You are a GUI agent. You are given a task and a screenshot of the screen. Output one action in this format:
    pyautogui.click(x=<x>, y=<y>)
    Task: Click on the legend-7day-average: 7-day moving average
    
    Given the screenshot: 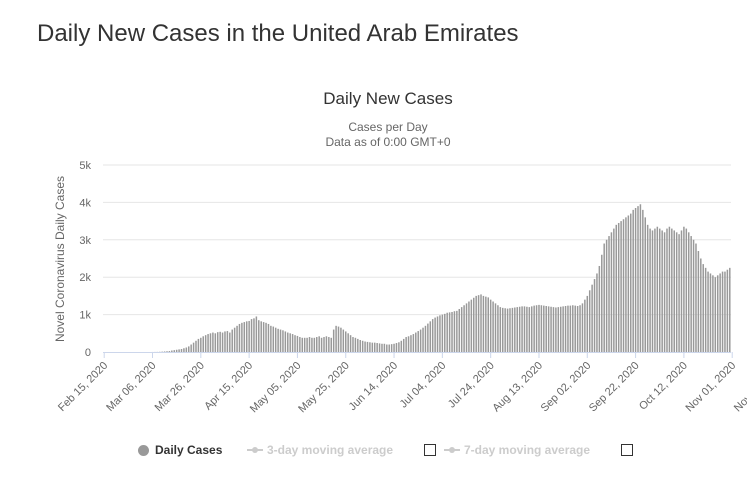 What is the action you would take?
    pyautogui.click(x=517, y=450)
    